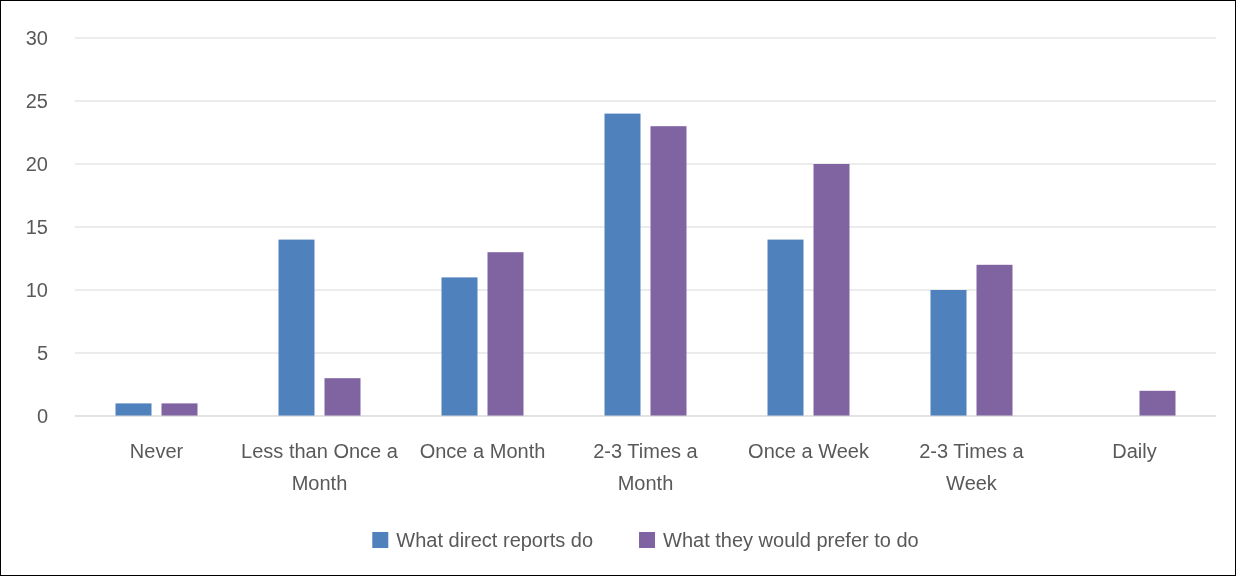  Describe the element at coordinates (36, 290) in the screenshot. I see `y-tick-label: 10` at that location.